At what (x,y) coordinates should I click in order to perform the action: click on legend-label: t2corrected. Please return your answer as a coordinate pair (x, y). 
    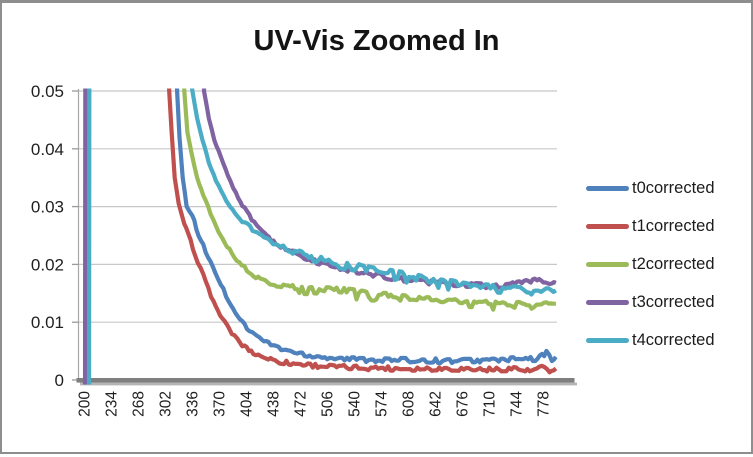
    Looking at the image, I should click on (673, 263).